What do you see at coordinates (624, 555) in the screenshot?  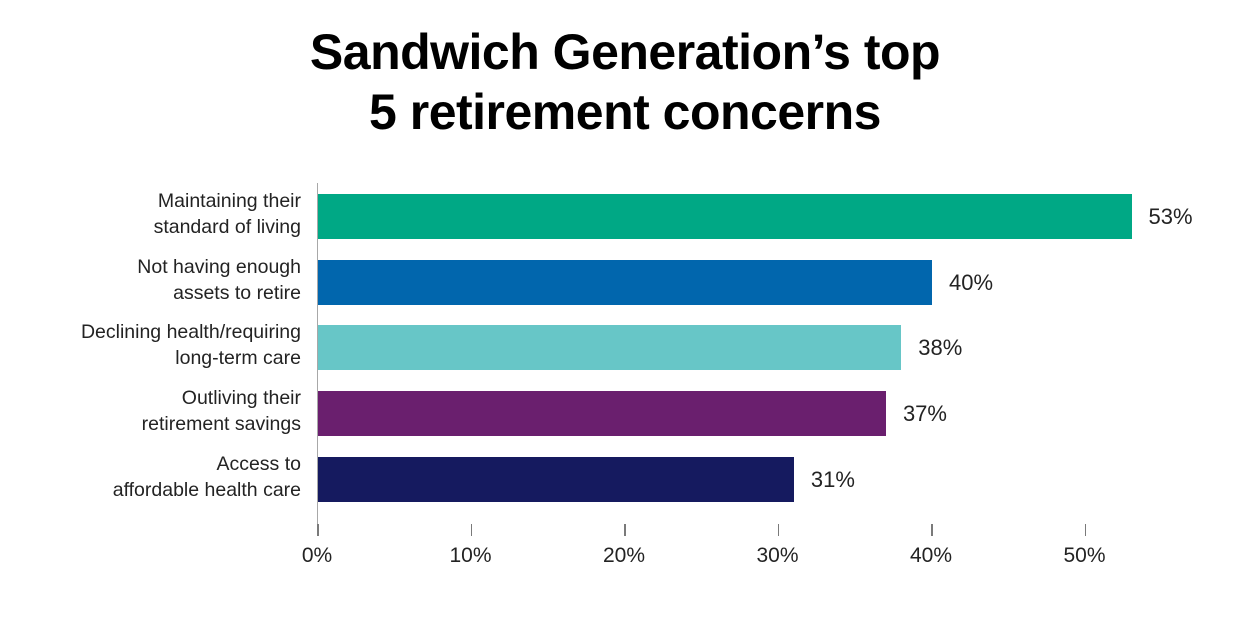 I see `x-tick-label: 20%` at bounding box center [624, 555].